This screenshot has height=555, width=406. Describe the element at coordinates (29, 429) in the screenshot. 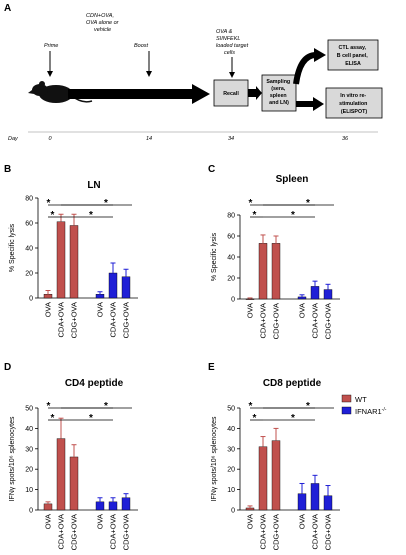

I see `cd4-ytick-label: 40` at that location.